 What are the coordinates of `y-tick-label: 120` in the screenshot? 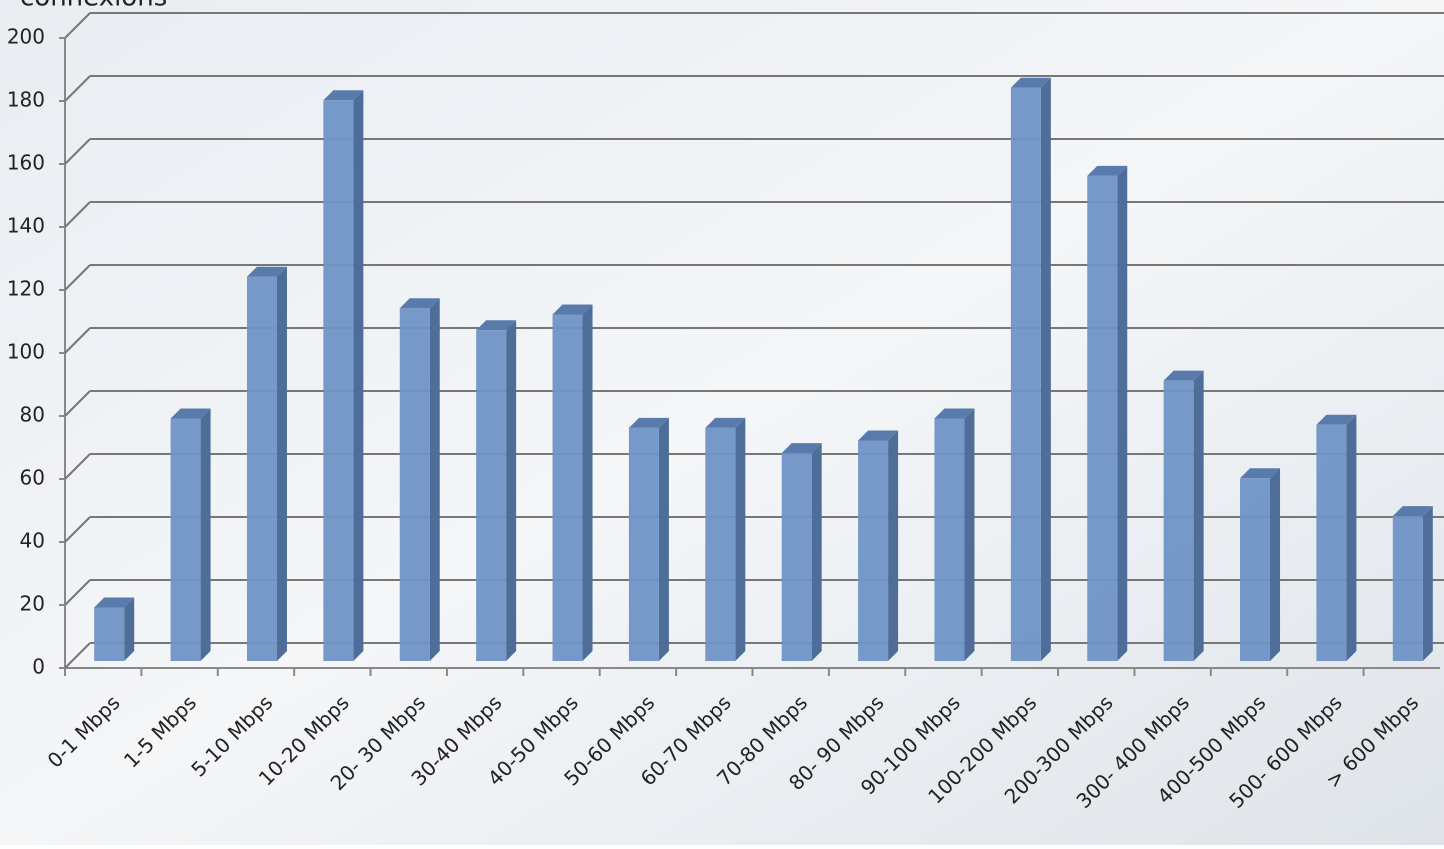 It's located at (26, 289).